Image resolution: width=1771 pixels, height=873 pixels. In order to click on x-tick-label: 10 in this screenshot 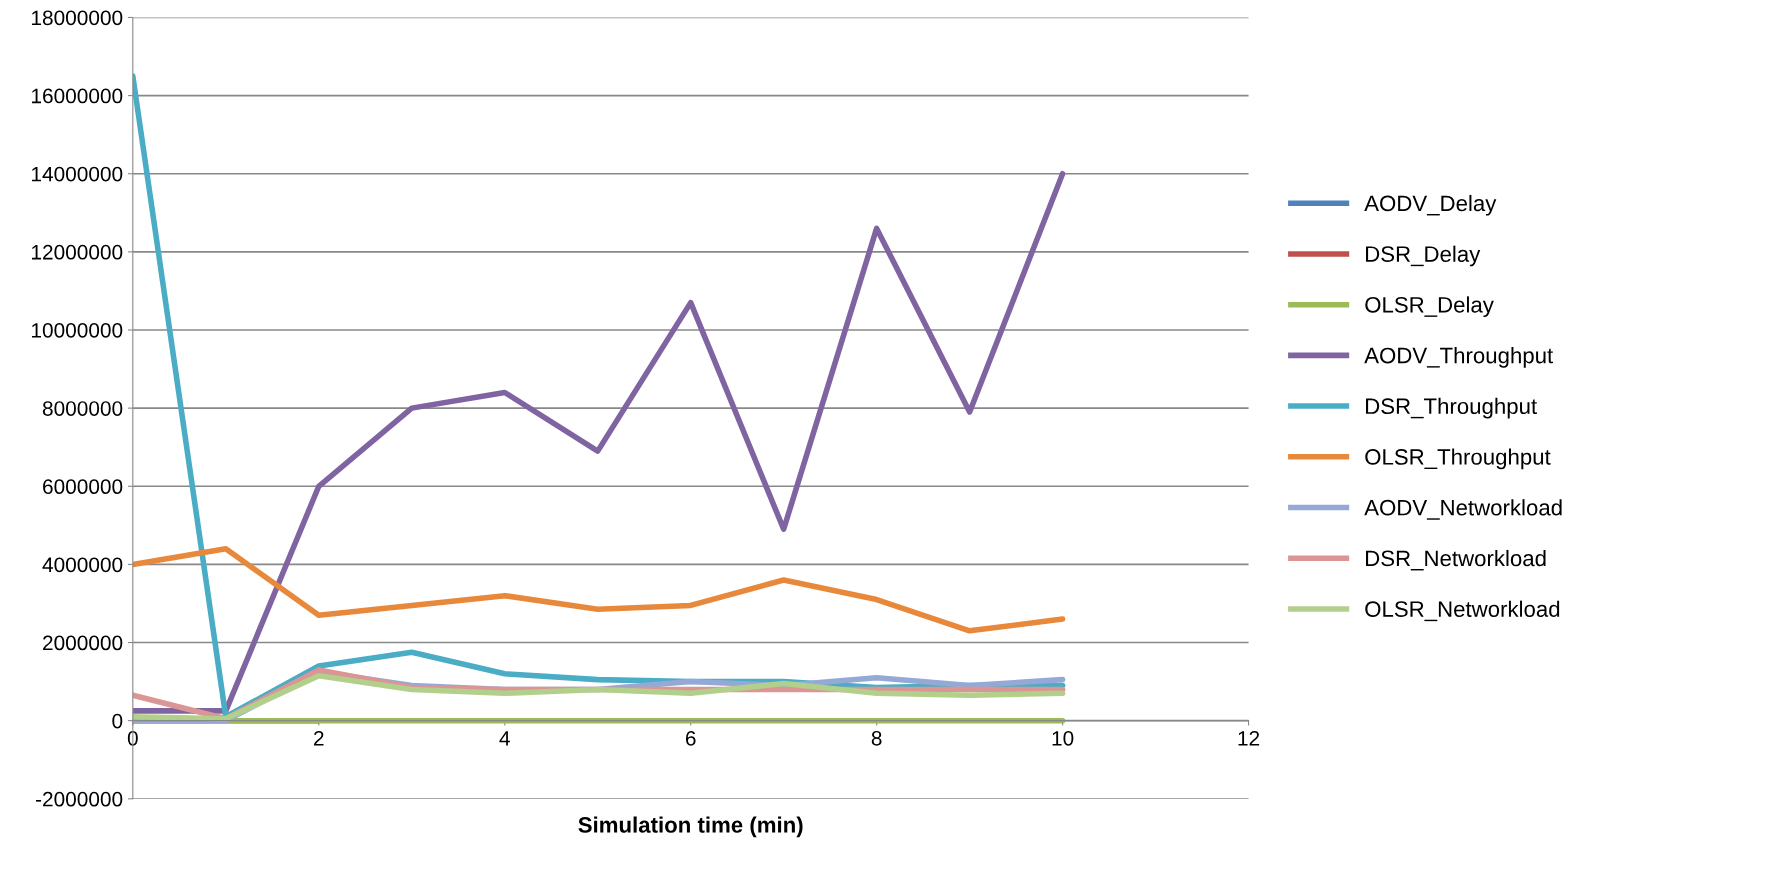, I will do `click(1063, 738)`.